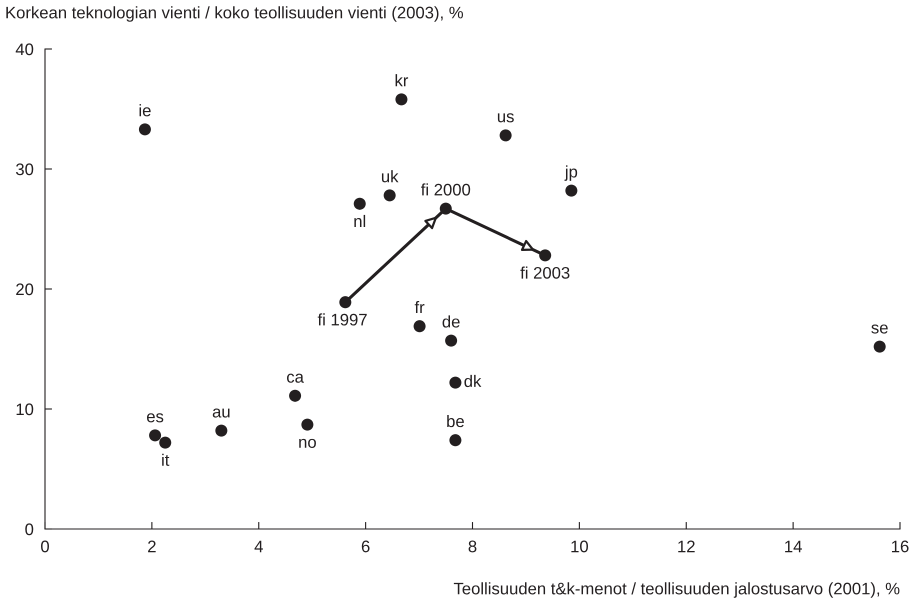  What do you see at coordinates (295, 378) in the screenshot?
I see `annotation: ca` at bounding box center [295, 378].